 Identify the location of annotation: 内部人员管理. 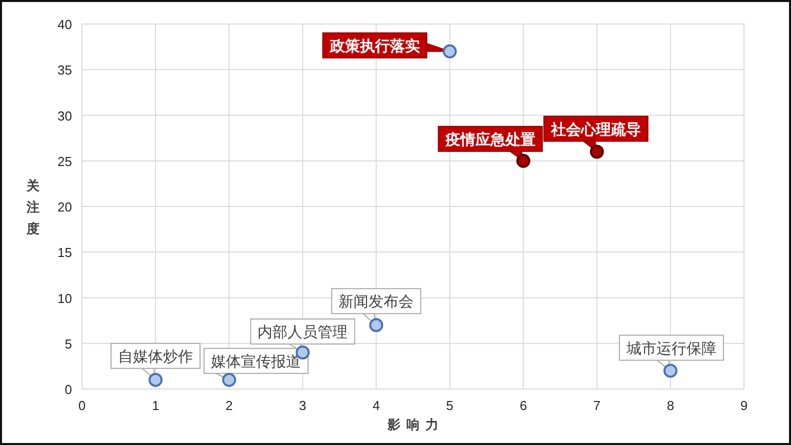
(303, 332).